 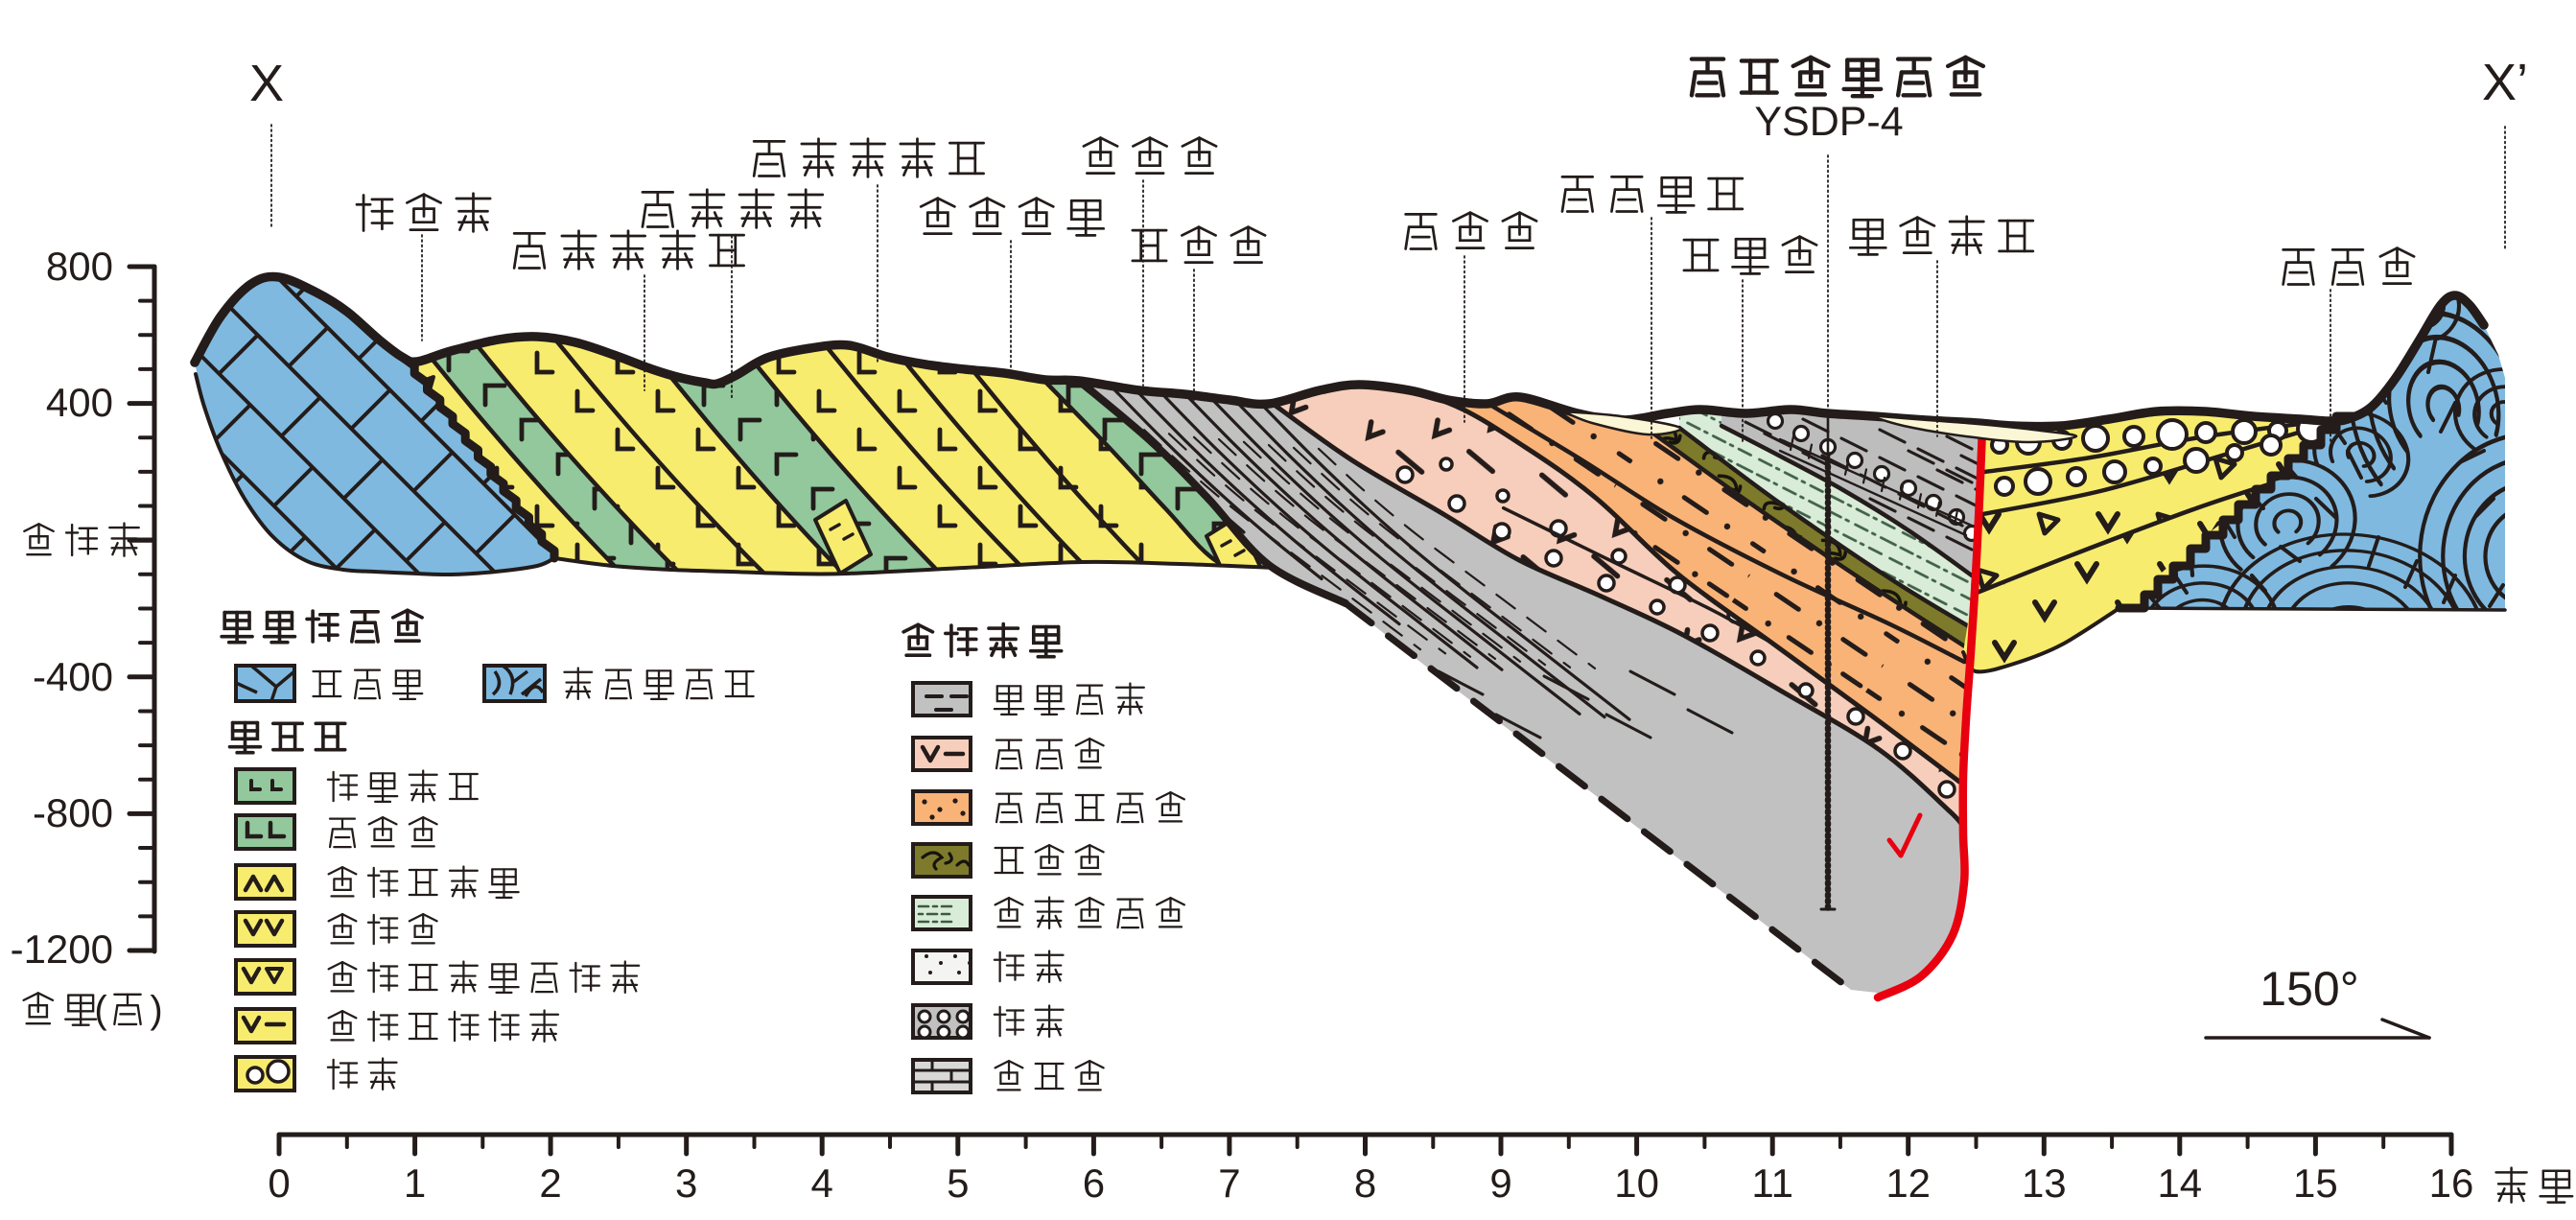 I want to click on svg-text: 8, so click(x=1365, y=1183).